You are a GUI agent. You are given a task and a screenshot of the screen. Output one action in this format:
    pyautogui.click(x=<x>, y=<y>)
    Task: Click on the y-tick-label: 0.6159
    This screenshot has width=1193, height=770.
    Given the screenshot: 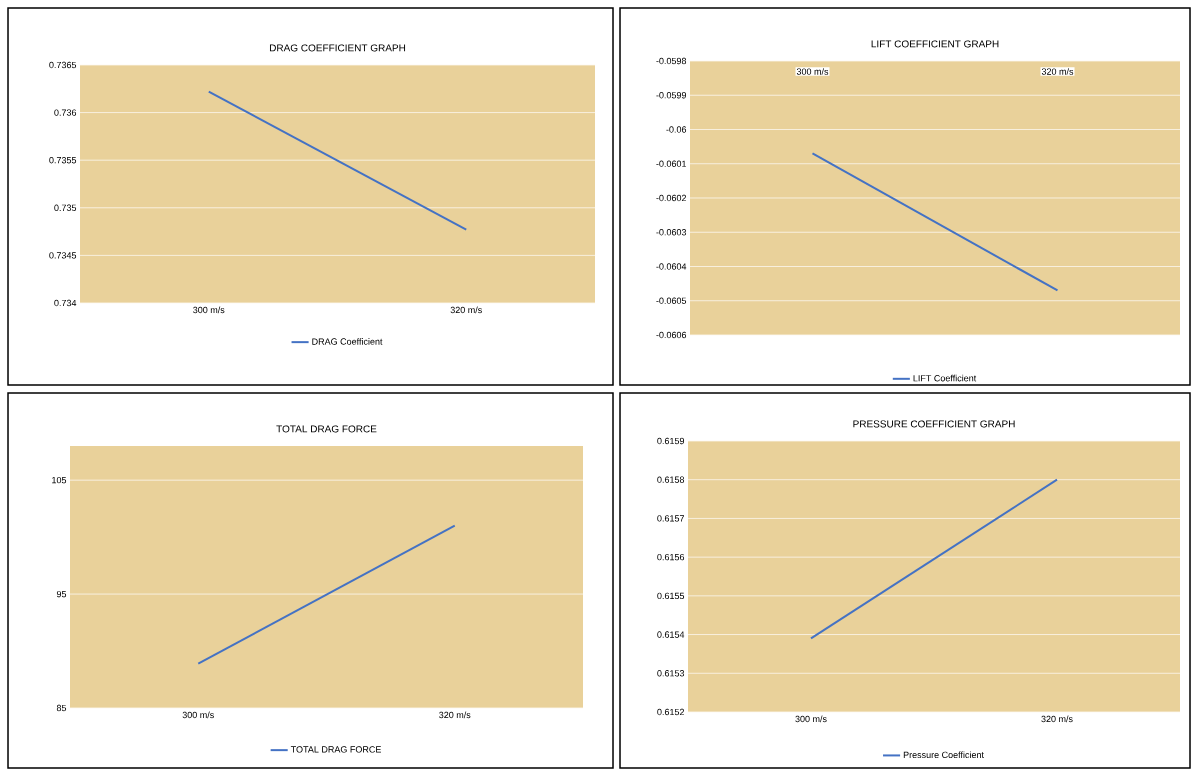 What is the action you would take?
    pyautogui.click(x=671, y=441)
    